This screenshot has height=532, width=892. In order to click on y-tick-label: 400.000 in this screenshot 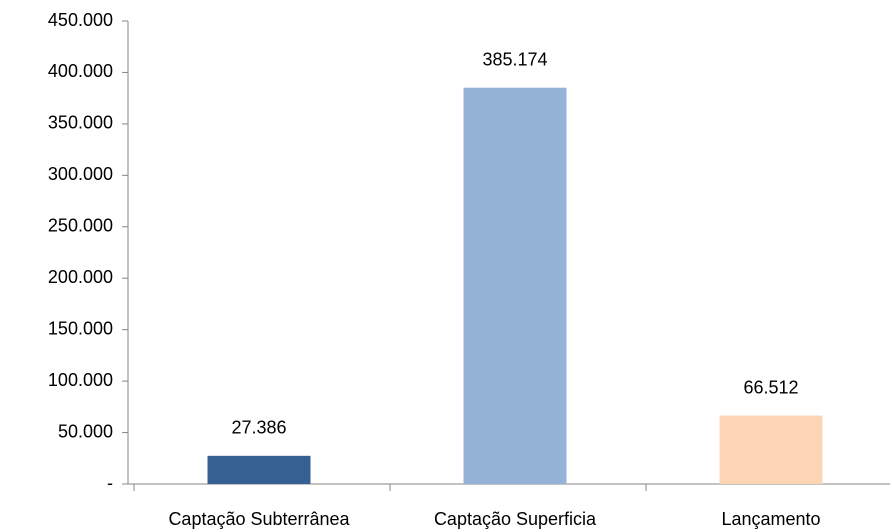, I will do `click(80, 71)`.